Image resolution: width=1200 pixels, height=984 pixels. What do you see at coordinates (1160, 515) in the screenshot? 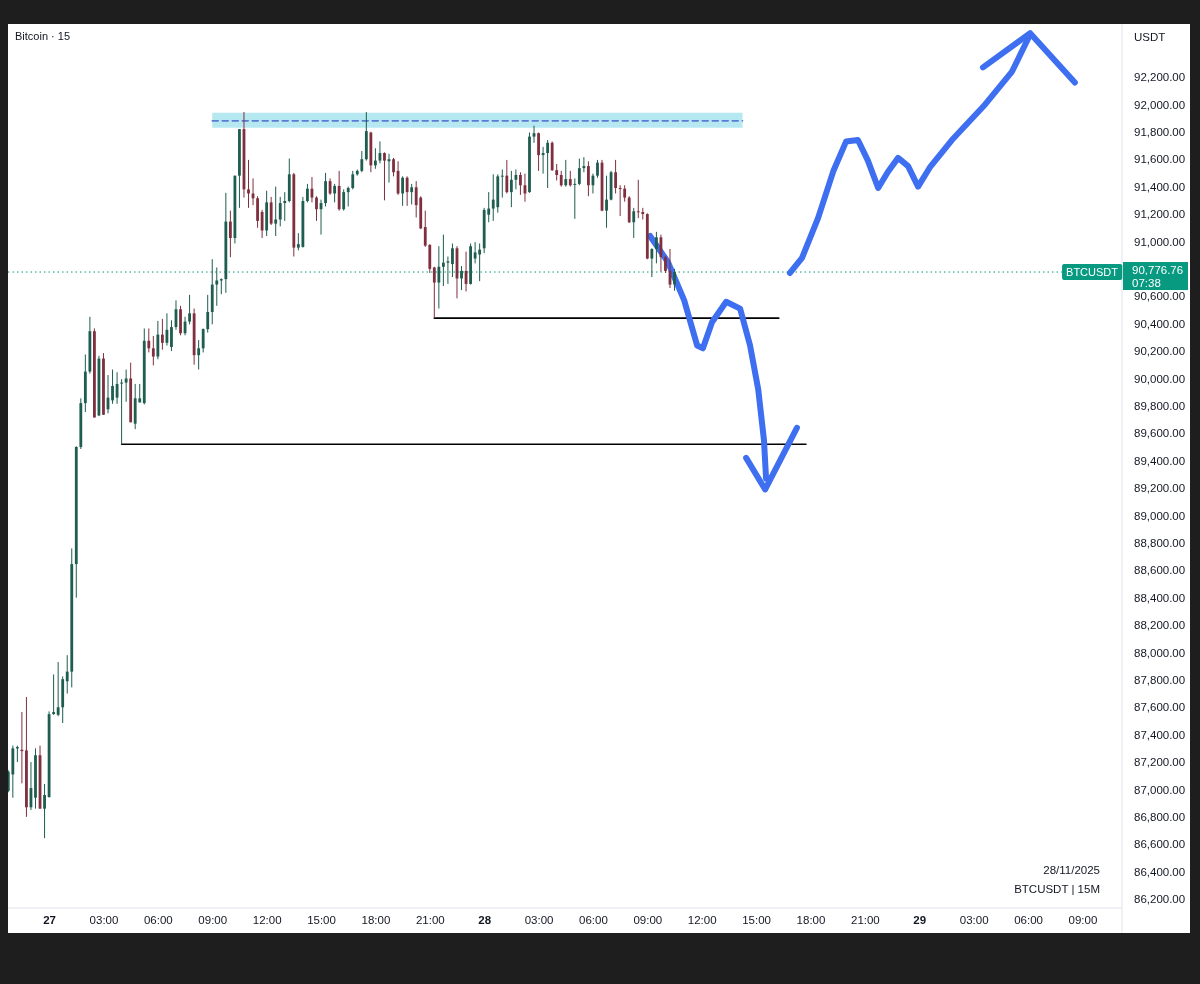
I see `y-tick-label: 89,000.00` at bounding box center [1160, 515].